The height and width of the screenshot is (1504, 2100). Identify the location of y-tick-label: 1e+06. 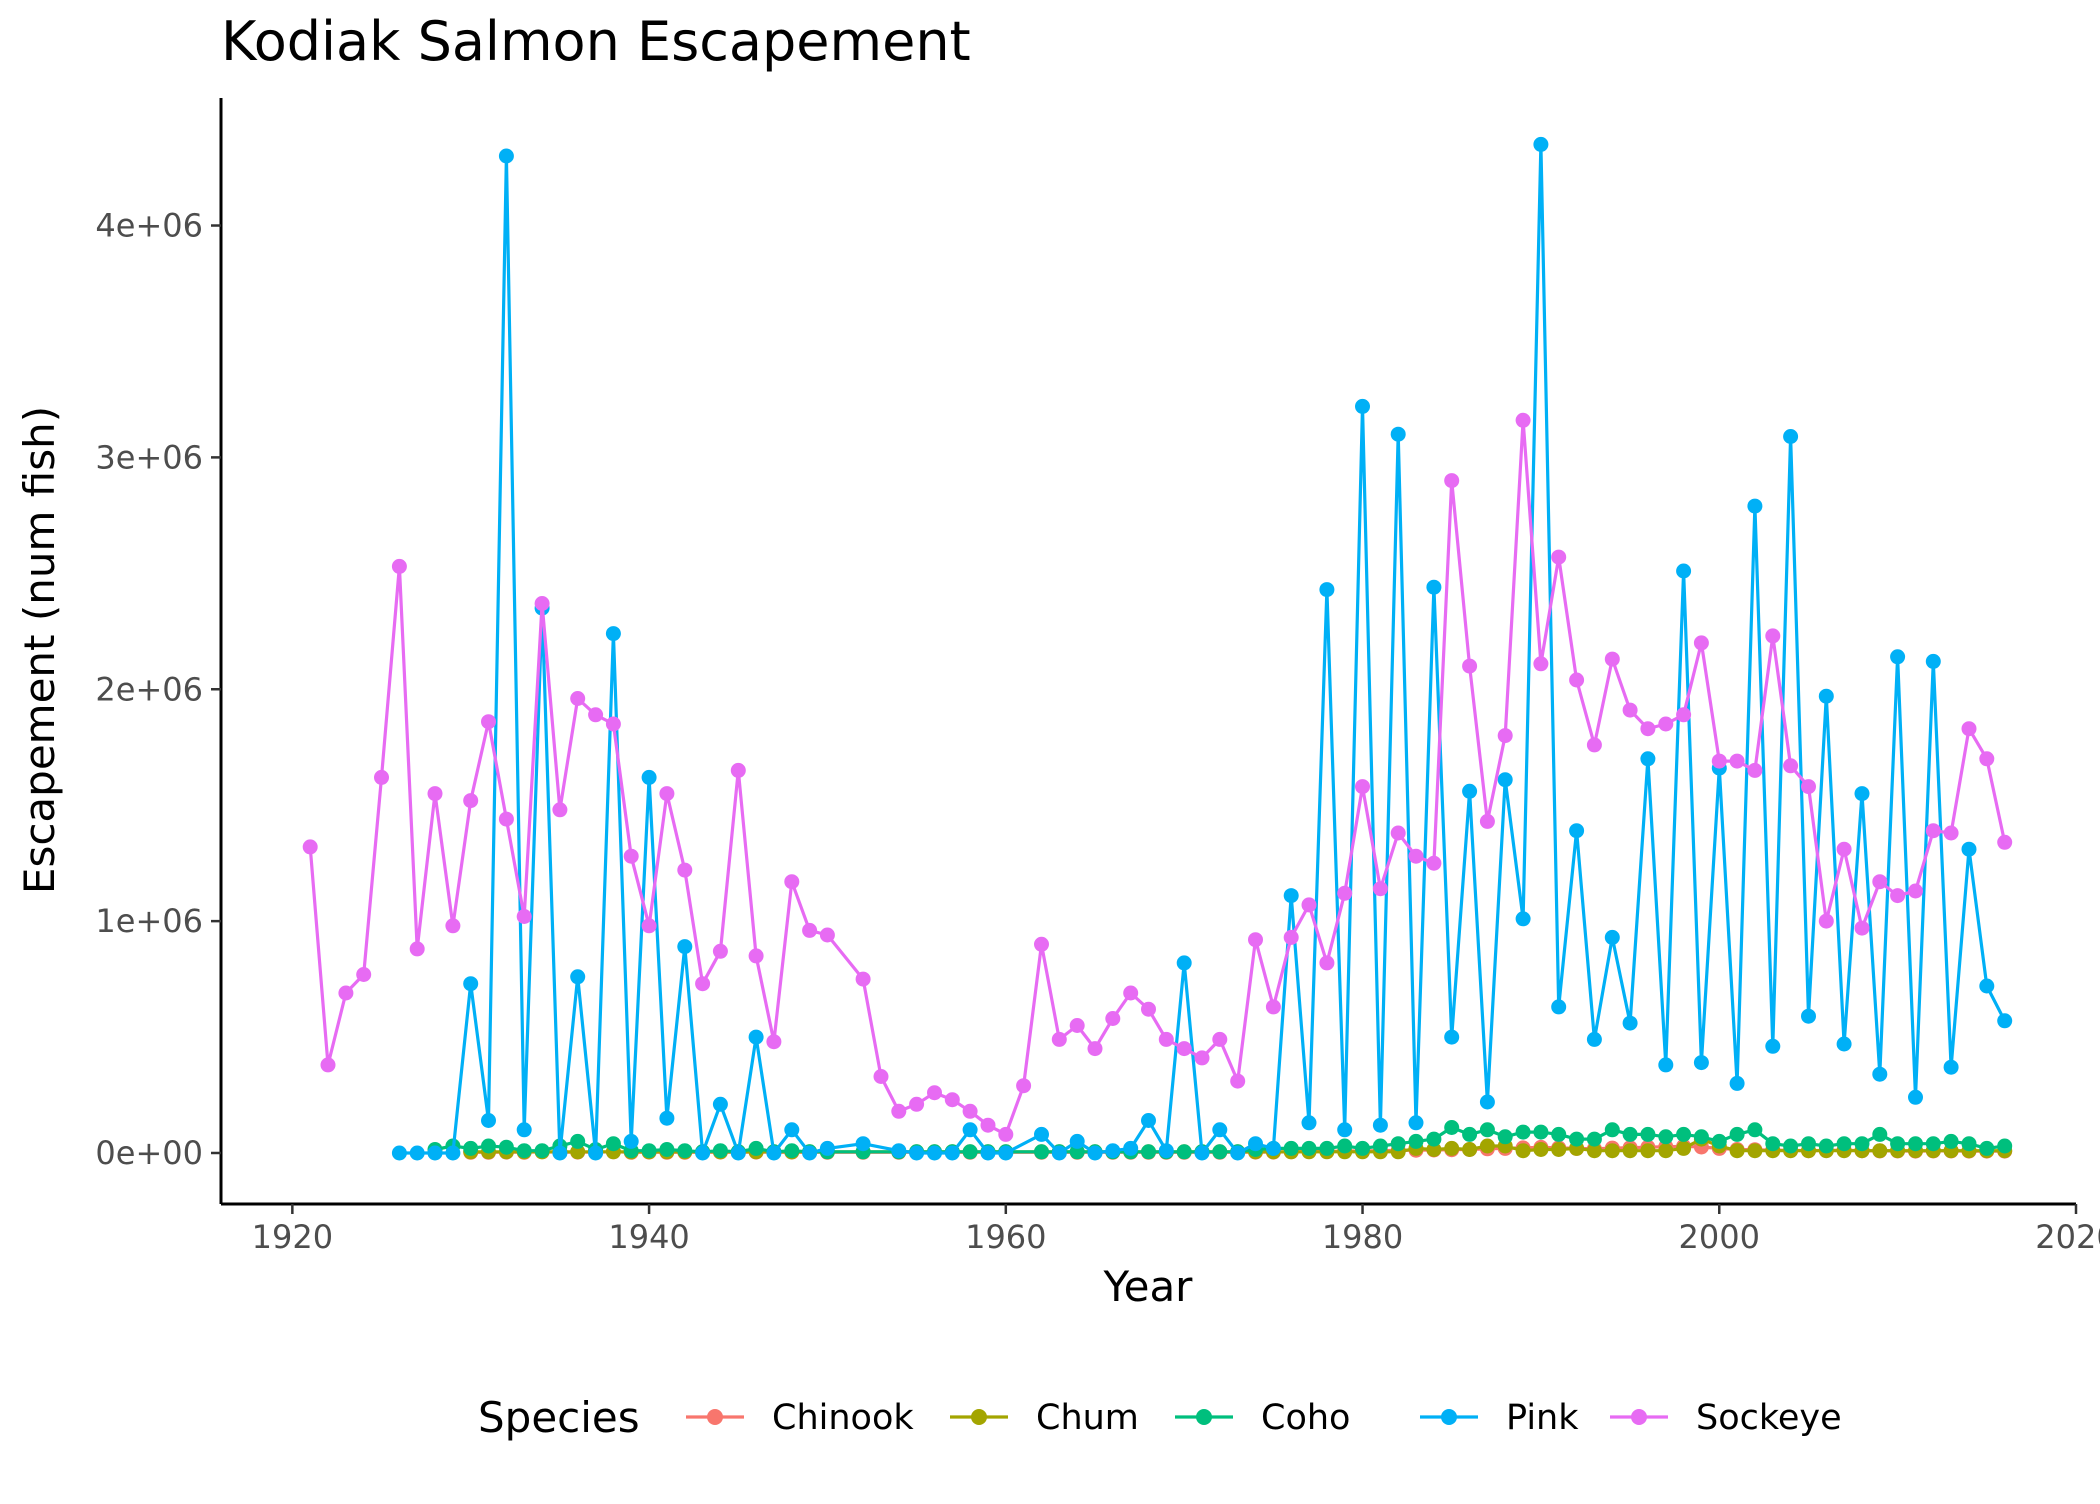
(149, 921).